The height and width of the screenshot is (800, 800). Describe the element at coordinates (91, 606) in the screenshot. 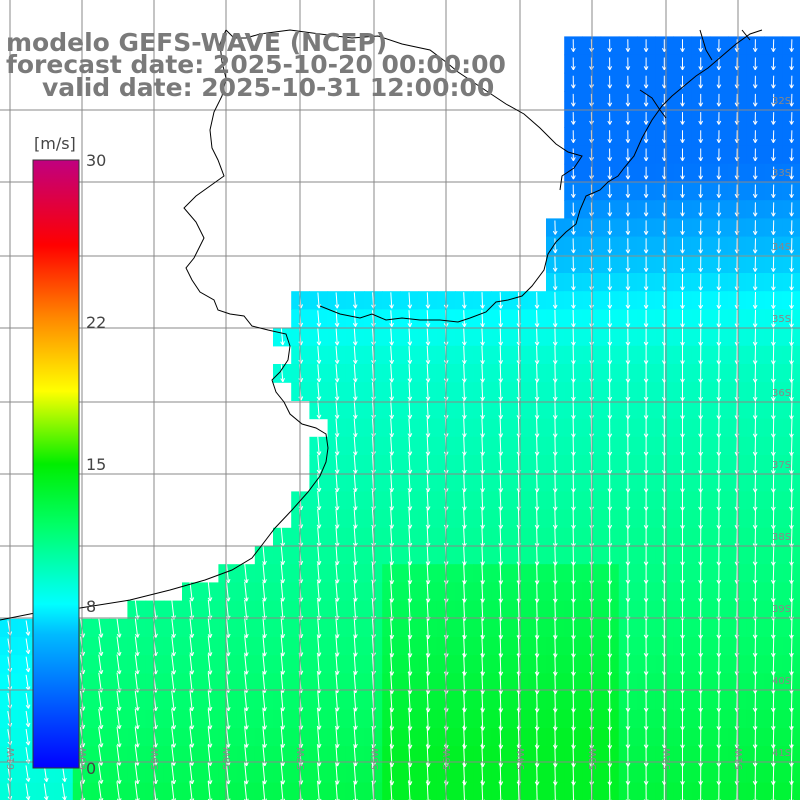

I see `colorbar-tick-label: 8` at that location.